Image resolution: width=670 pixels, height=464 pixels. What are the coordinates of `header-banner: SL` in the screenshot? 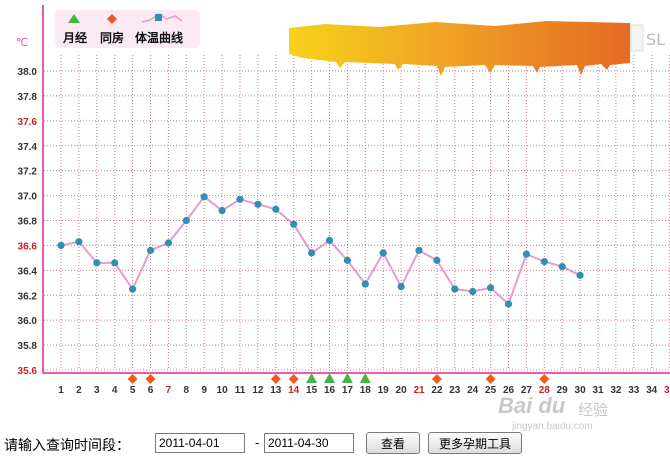 It's located at (477, 48).